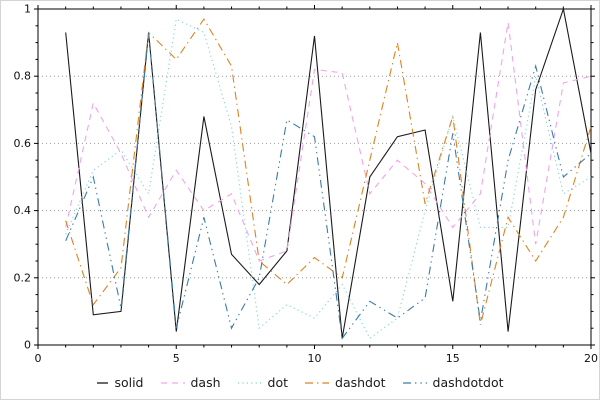 Image resolution: width=600 pixels, height=400 pixels. Describe the element at coordinates (453, 358) in the screenshot. I see `x-tick-label: 15` at that location.